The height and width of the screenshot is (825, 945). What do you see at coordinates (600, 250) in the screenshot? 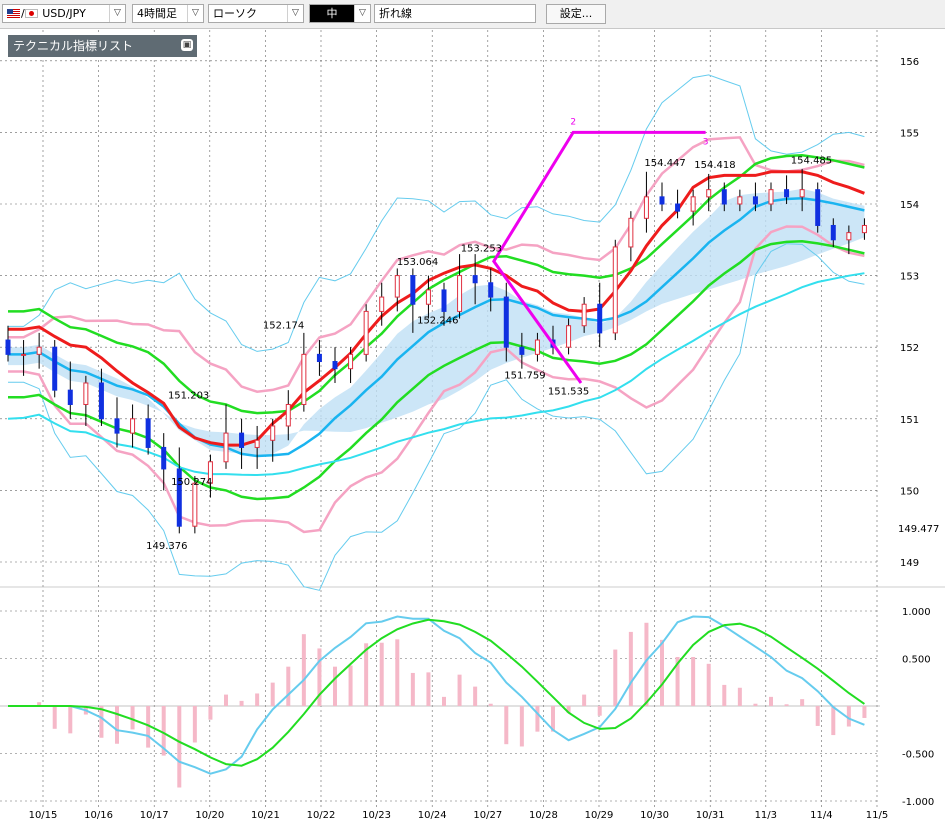
I see `zigzag-line: 23` at bounding box center [600, 250].